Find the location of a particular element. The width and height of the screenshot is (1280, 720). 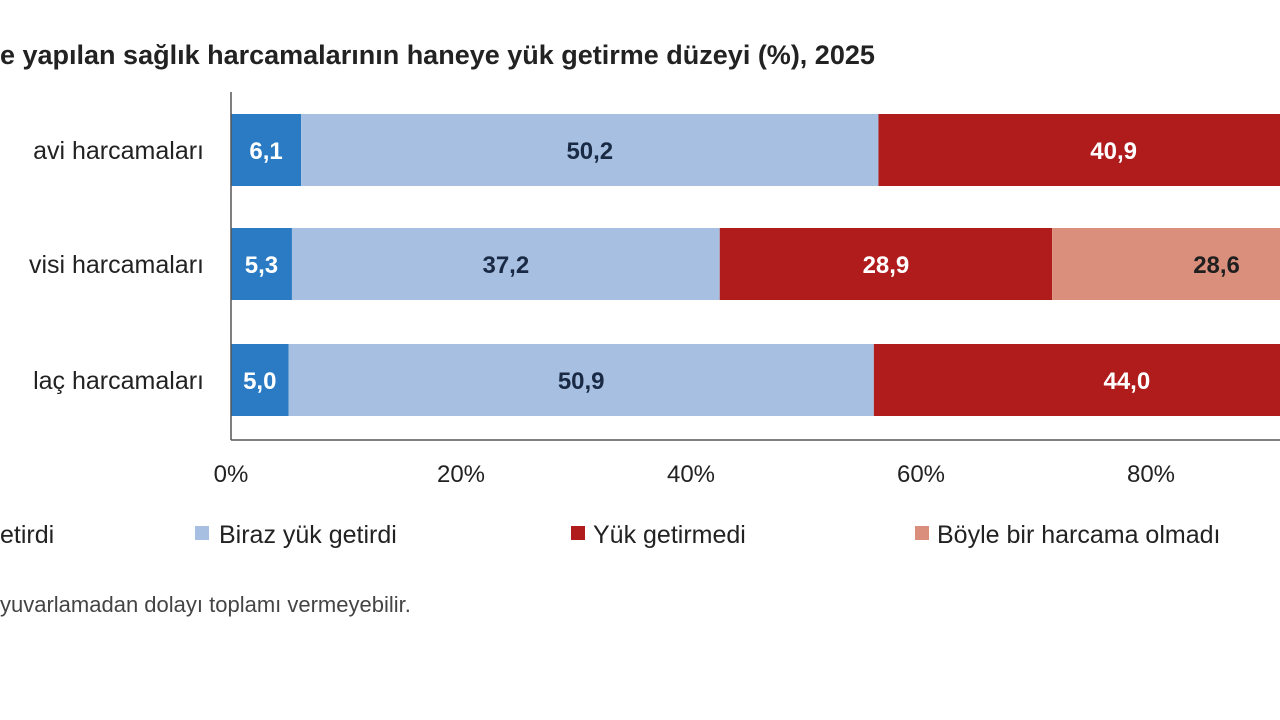

data-label: 28,9 is located at coordinates (886, 265).